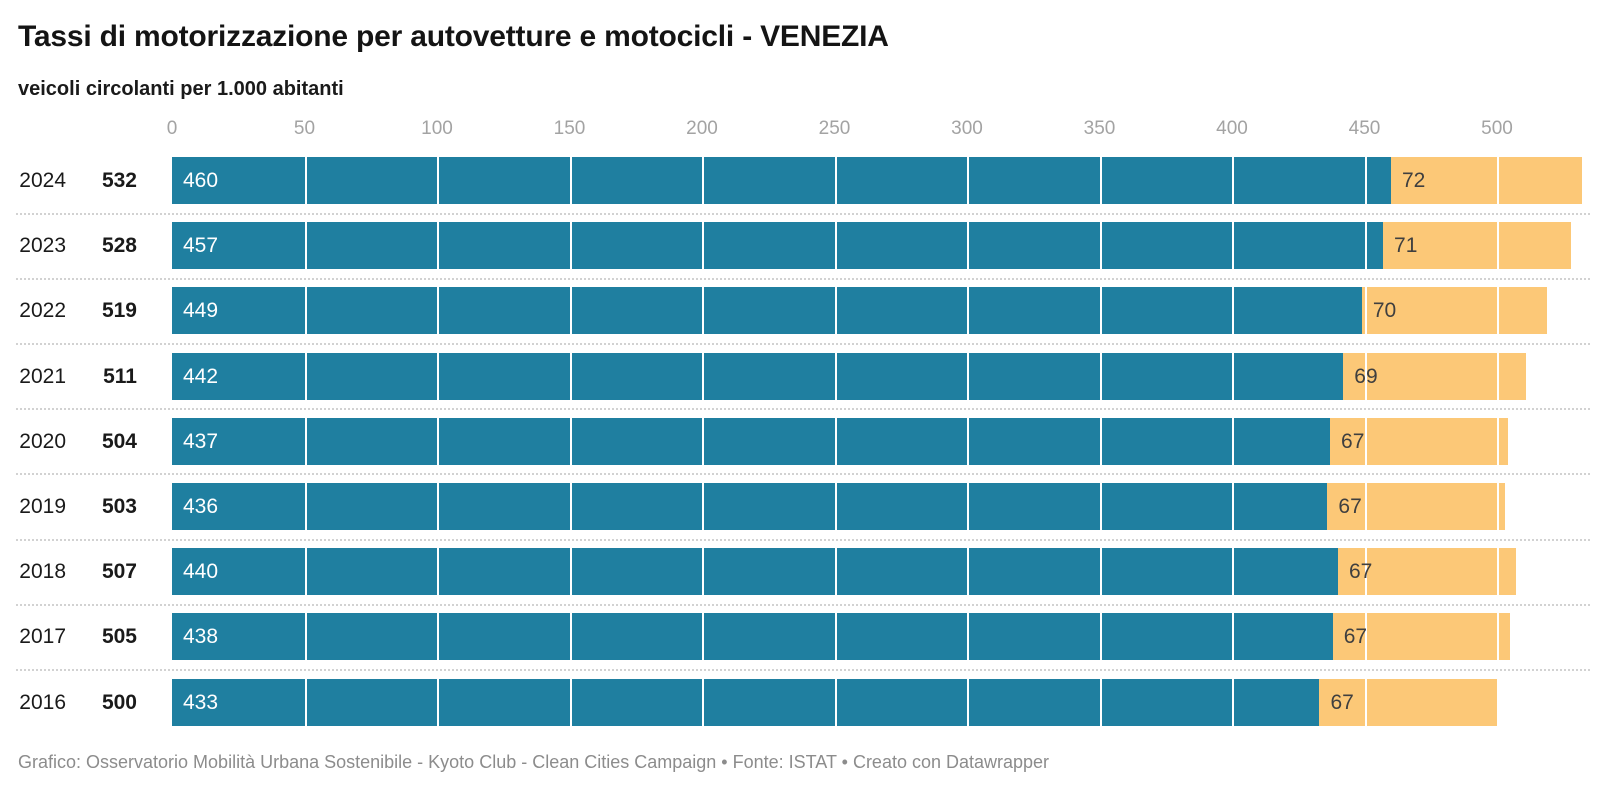 The width and height of the screenshot is (1600, 807). Describe the element at coordinates (844, 572) in the screenshot. I see `chart-row: 440 67` at that location.